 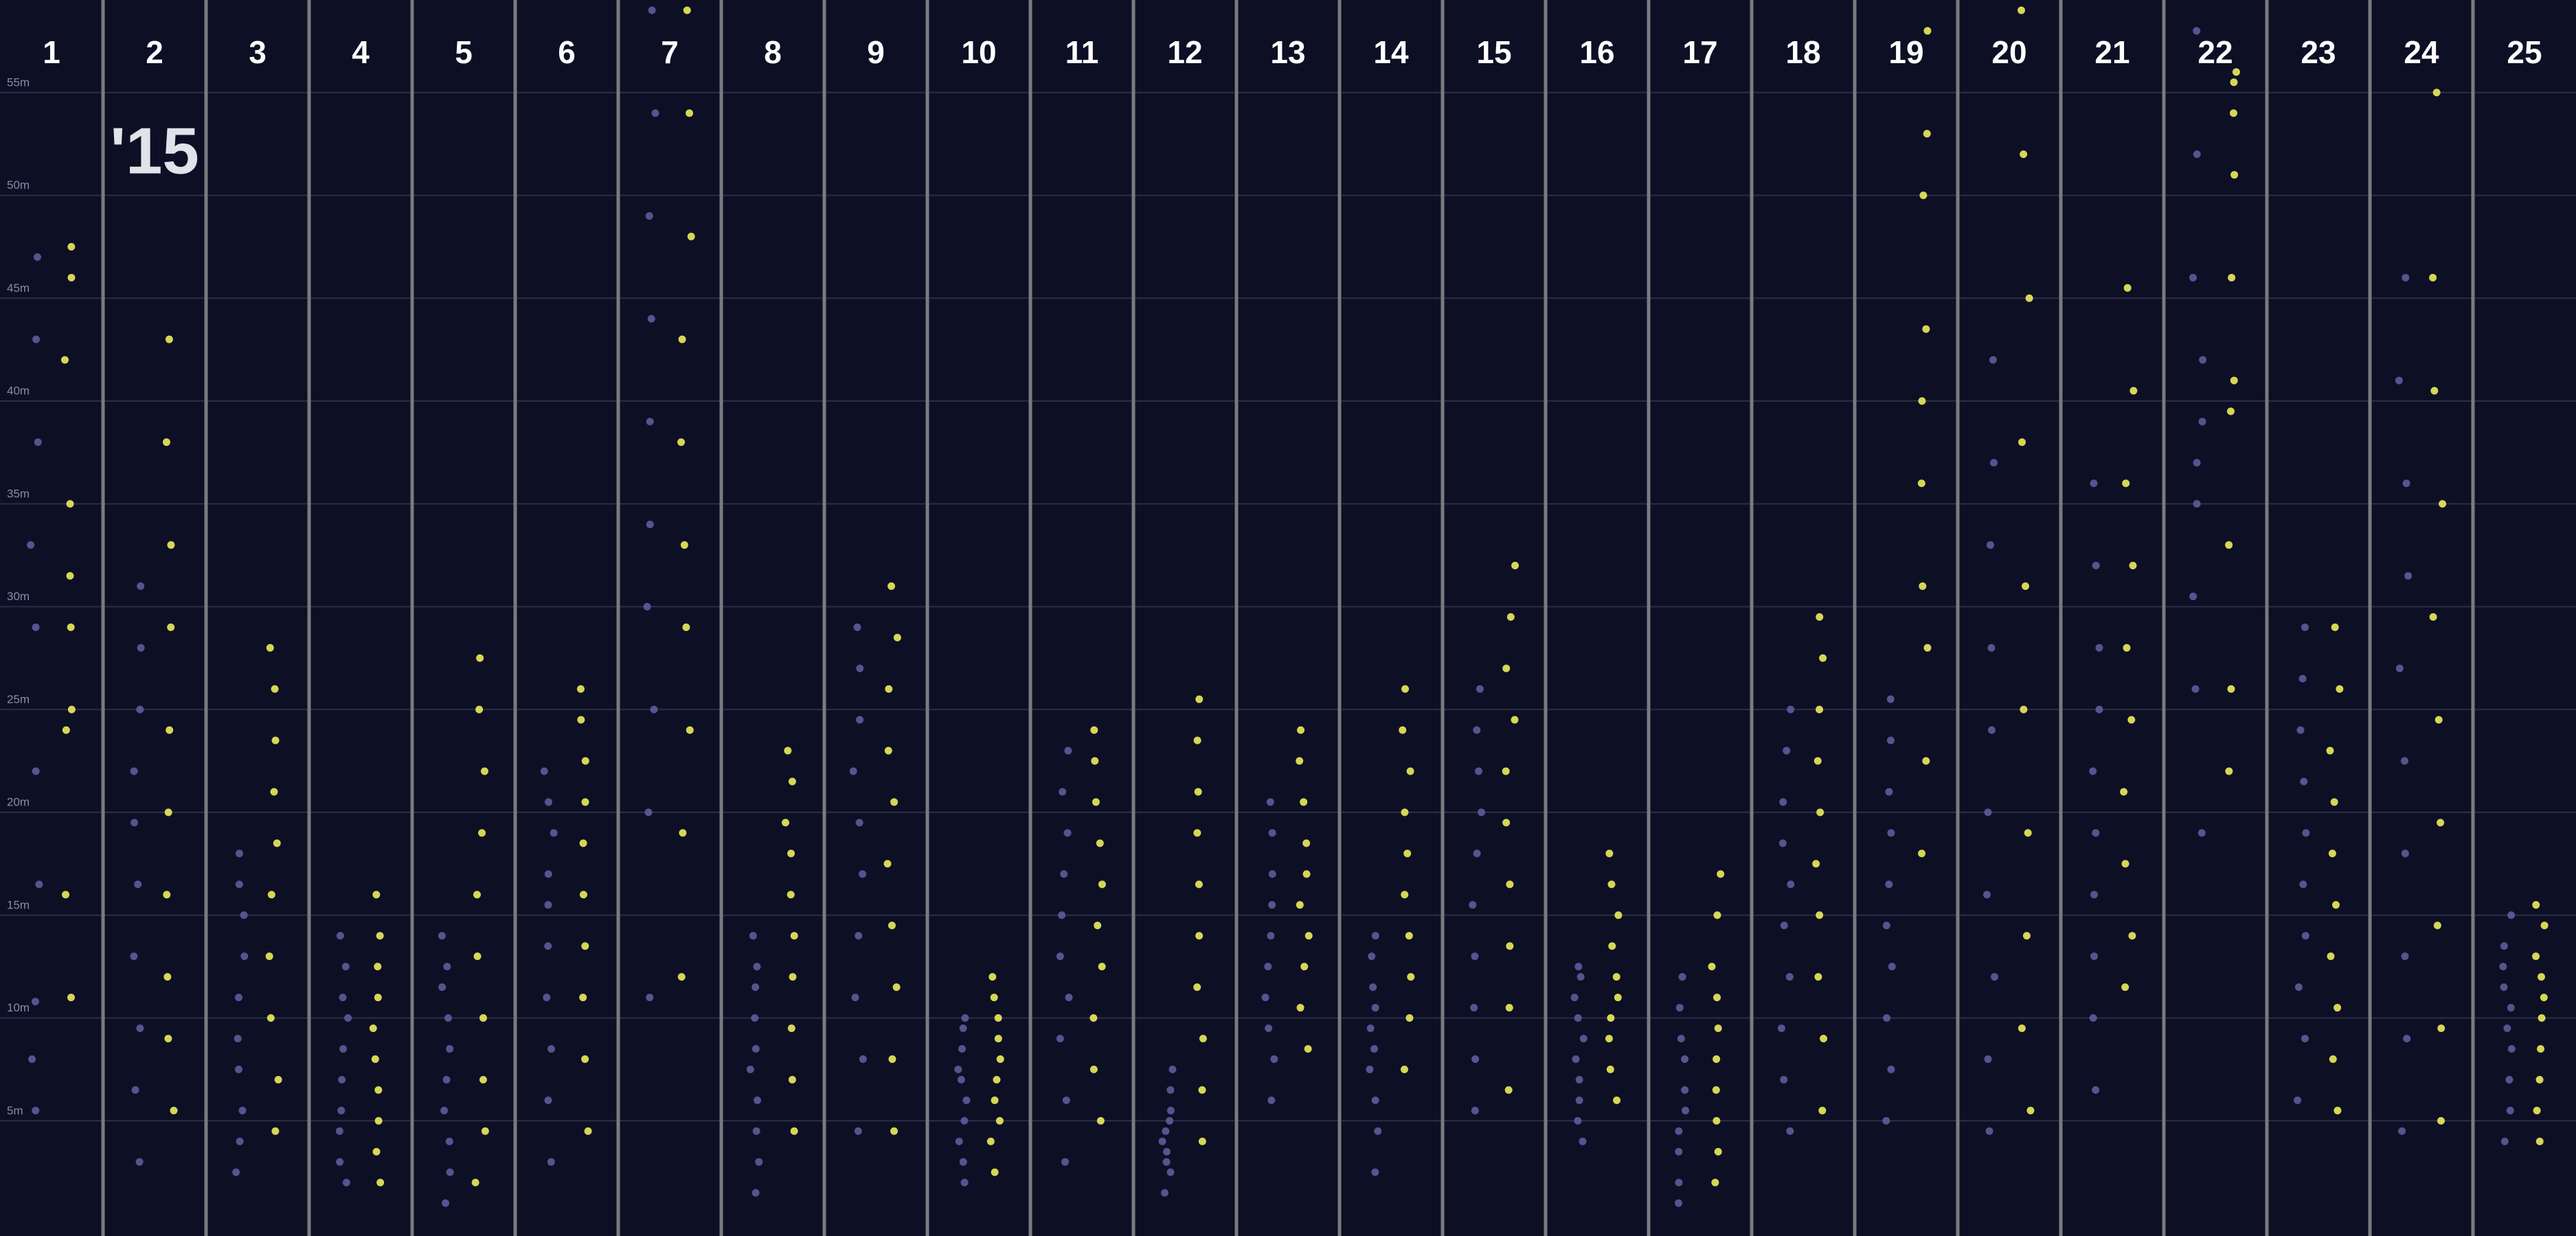 What do you see at coordinates (1596, 52) in the screenshot?
I see `column-label: 16` at bounding box center [1596, 52].